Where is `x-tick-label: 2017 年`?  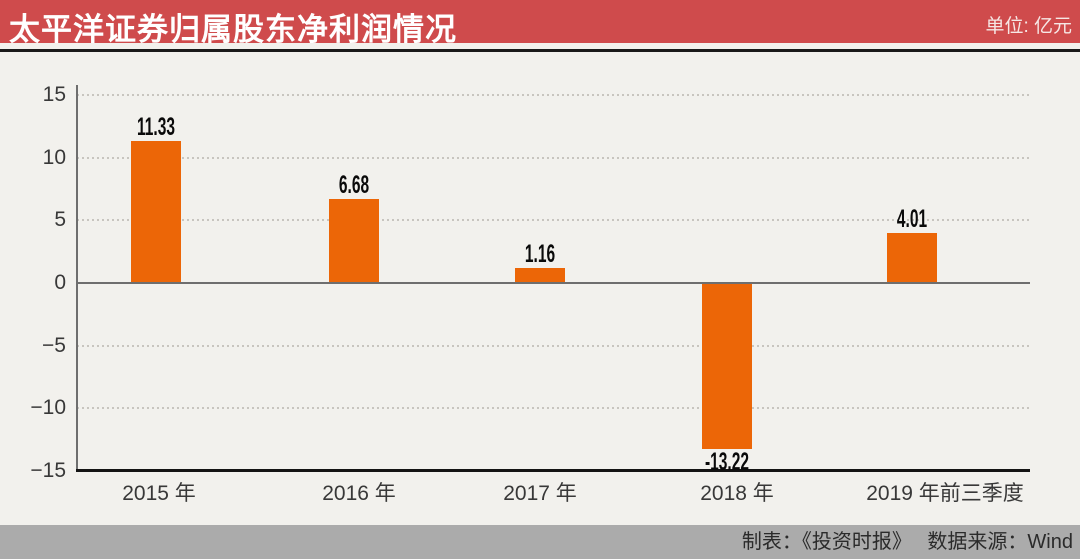
x-tick-label: 2017 年 is located at coordinates (540, 493).